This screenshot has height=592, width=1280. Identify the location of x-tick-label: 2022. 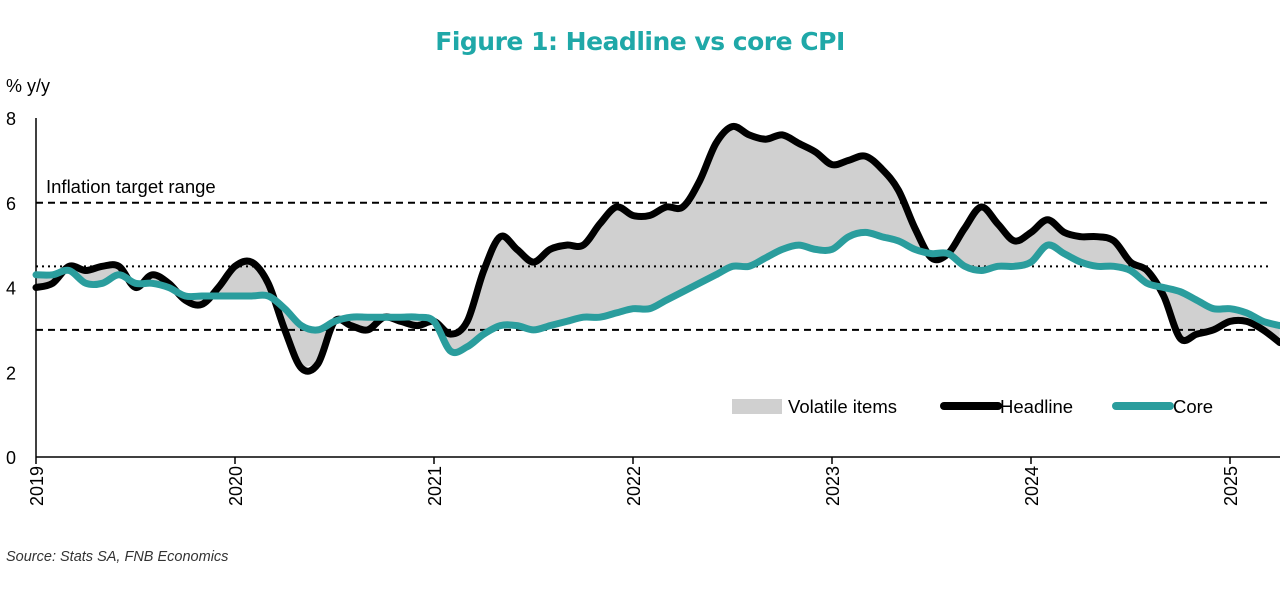
(634, 486).